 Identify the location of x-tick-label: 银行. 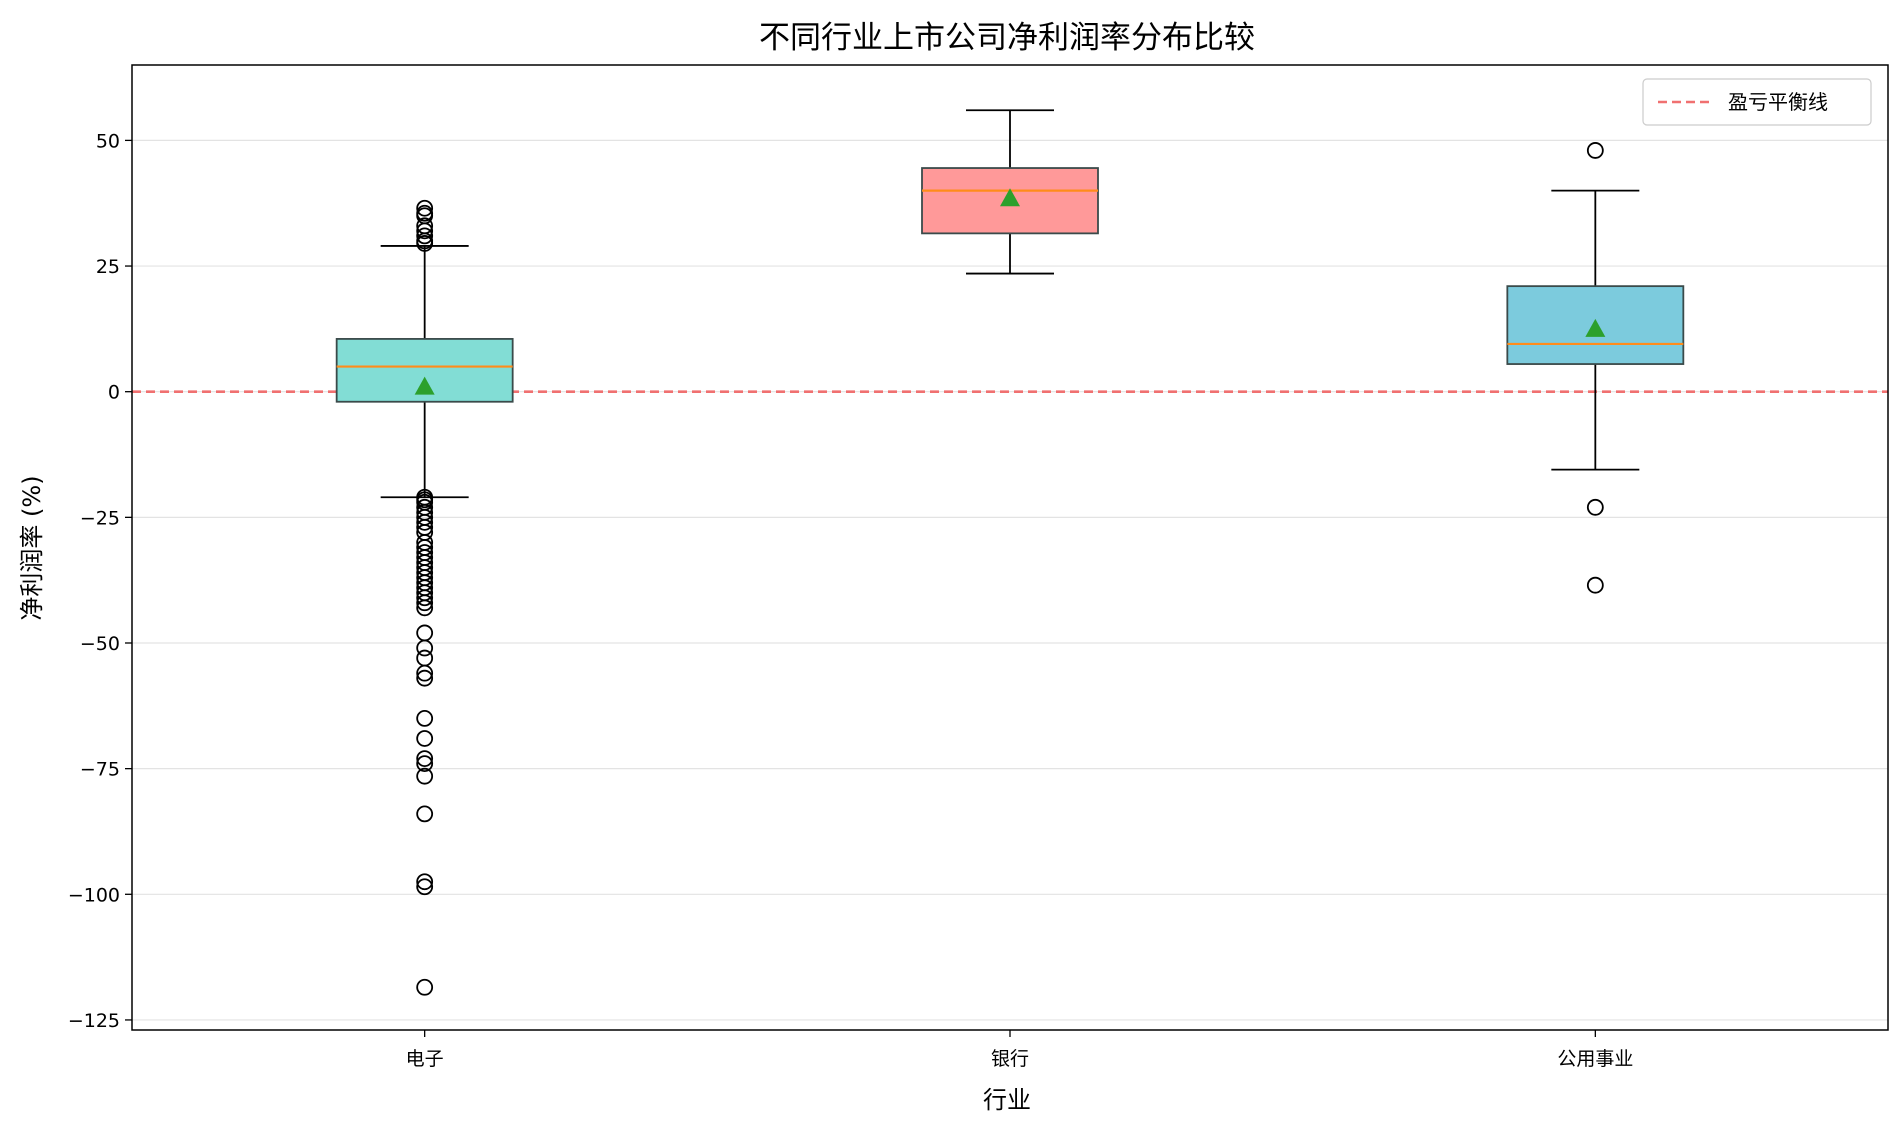
(1010, 1059).